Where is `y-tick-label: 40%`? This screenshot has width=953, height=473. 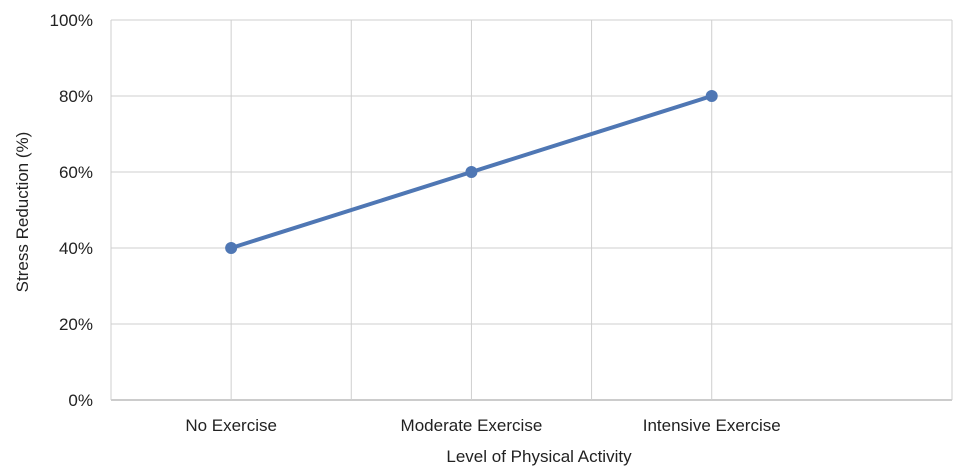
y-tick-label: 40% is located at coordinates (76, 248).